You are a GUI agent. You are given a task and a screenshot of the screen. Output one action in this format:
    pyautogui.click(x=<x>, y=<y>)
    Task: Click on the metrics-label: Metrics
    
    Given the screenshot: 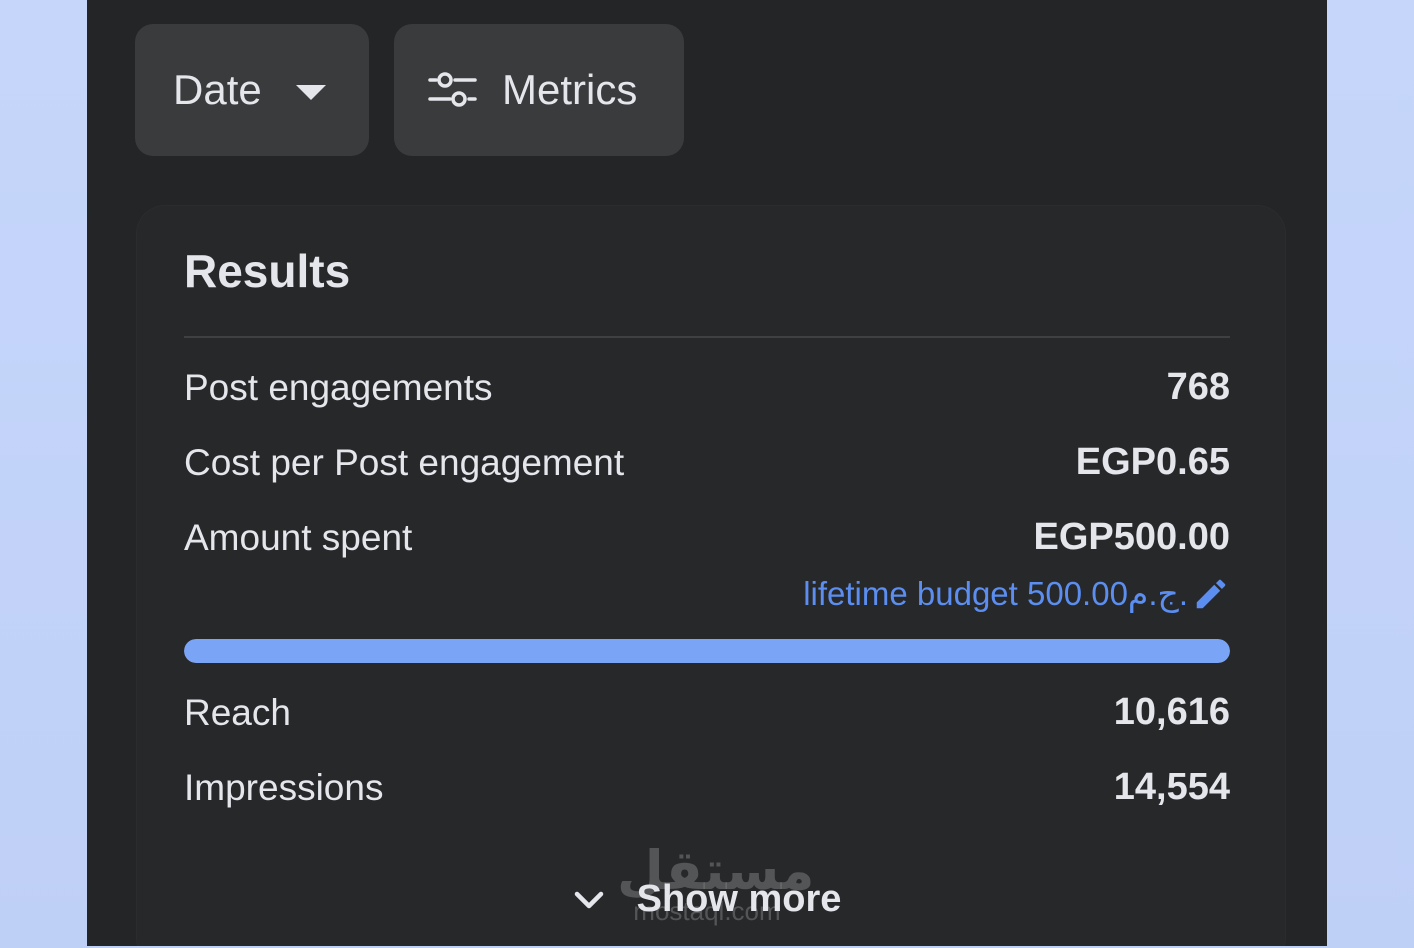 What is the action you would take?
    pyautogui.click(x=570, y=89)
    